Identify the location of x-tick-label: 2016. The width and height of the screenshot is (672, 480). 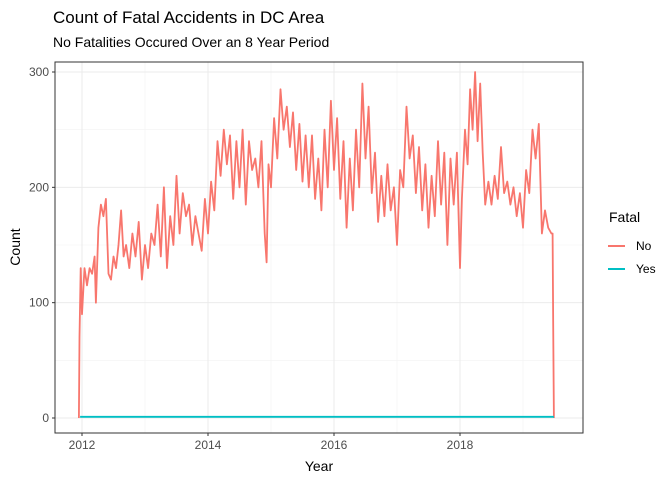
(334, 445).